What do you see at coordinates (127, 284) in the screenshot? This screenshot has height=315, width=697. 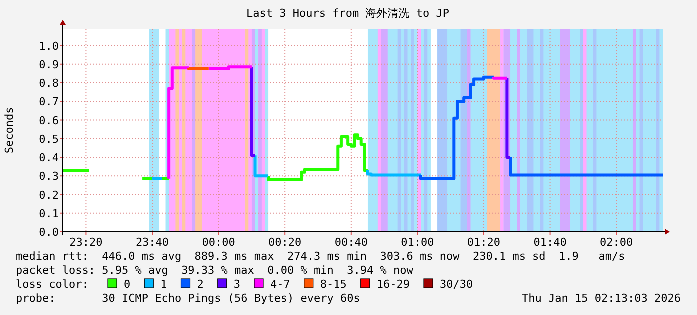 I see `legend-label: 0` at bounding box center [127, 284].